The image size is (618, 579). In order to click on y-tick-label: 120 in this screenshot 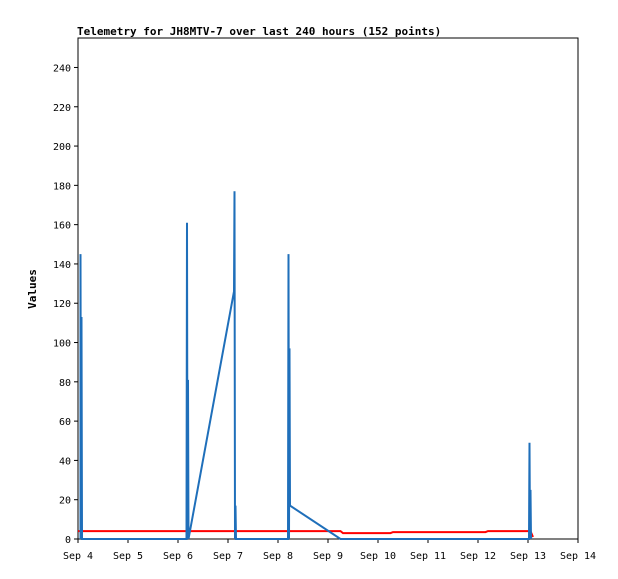, I will do `click(62, 304)`.